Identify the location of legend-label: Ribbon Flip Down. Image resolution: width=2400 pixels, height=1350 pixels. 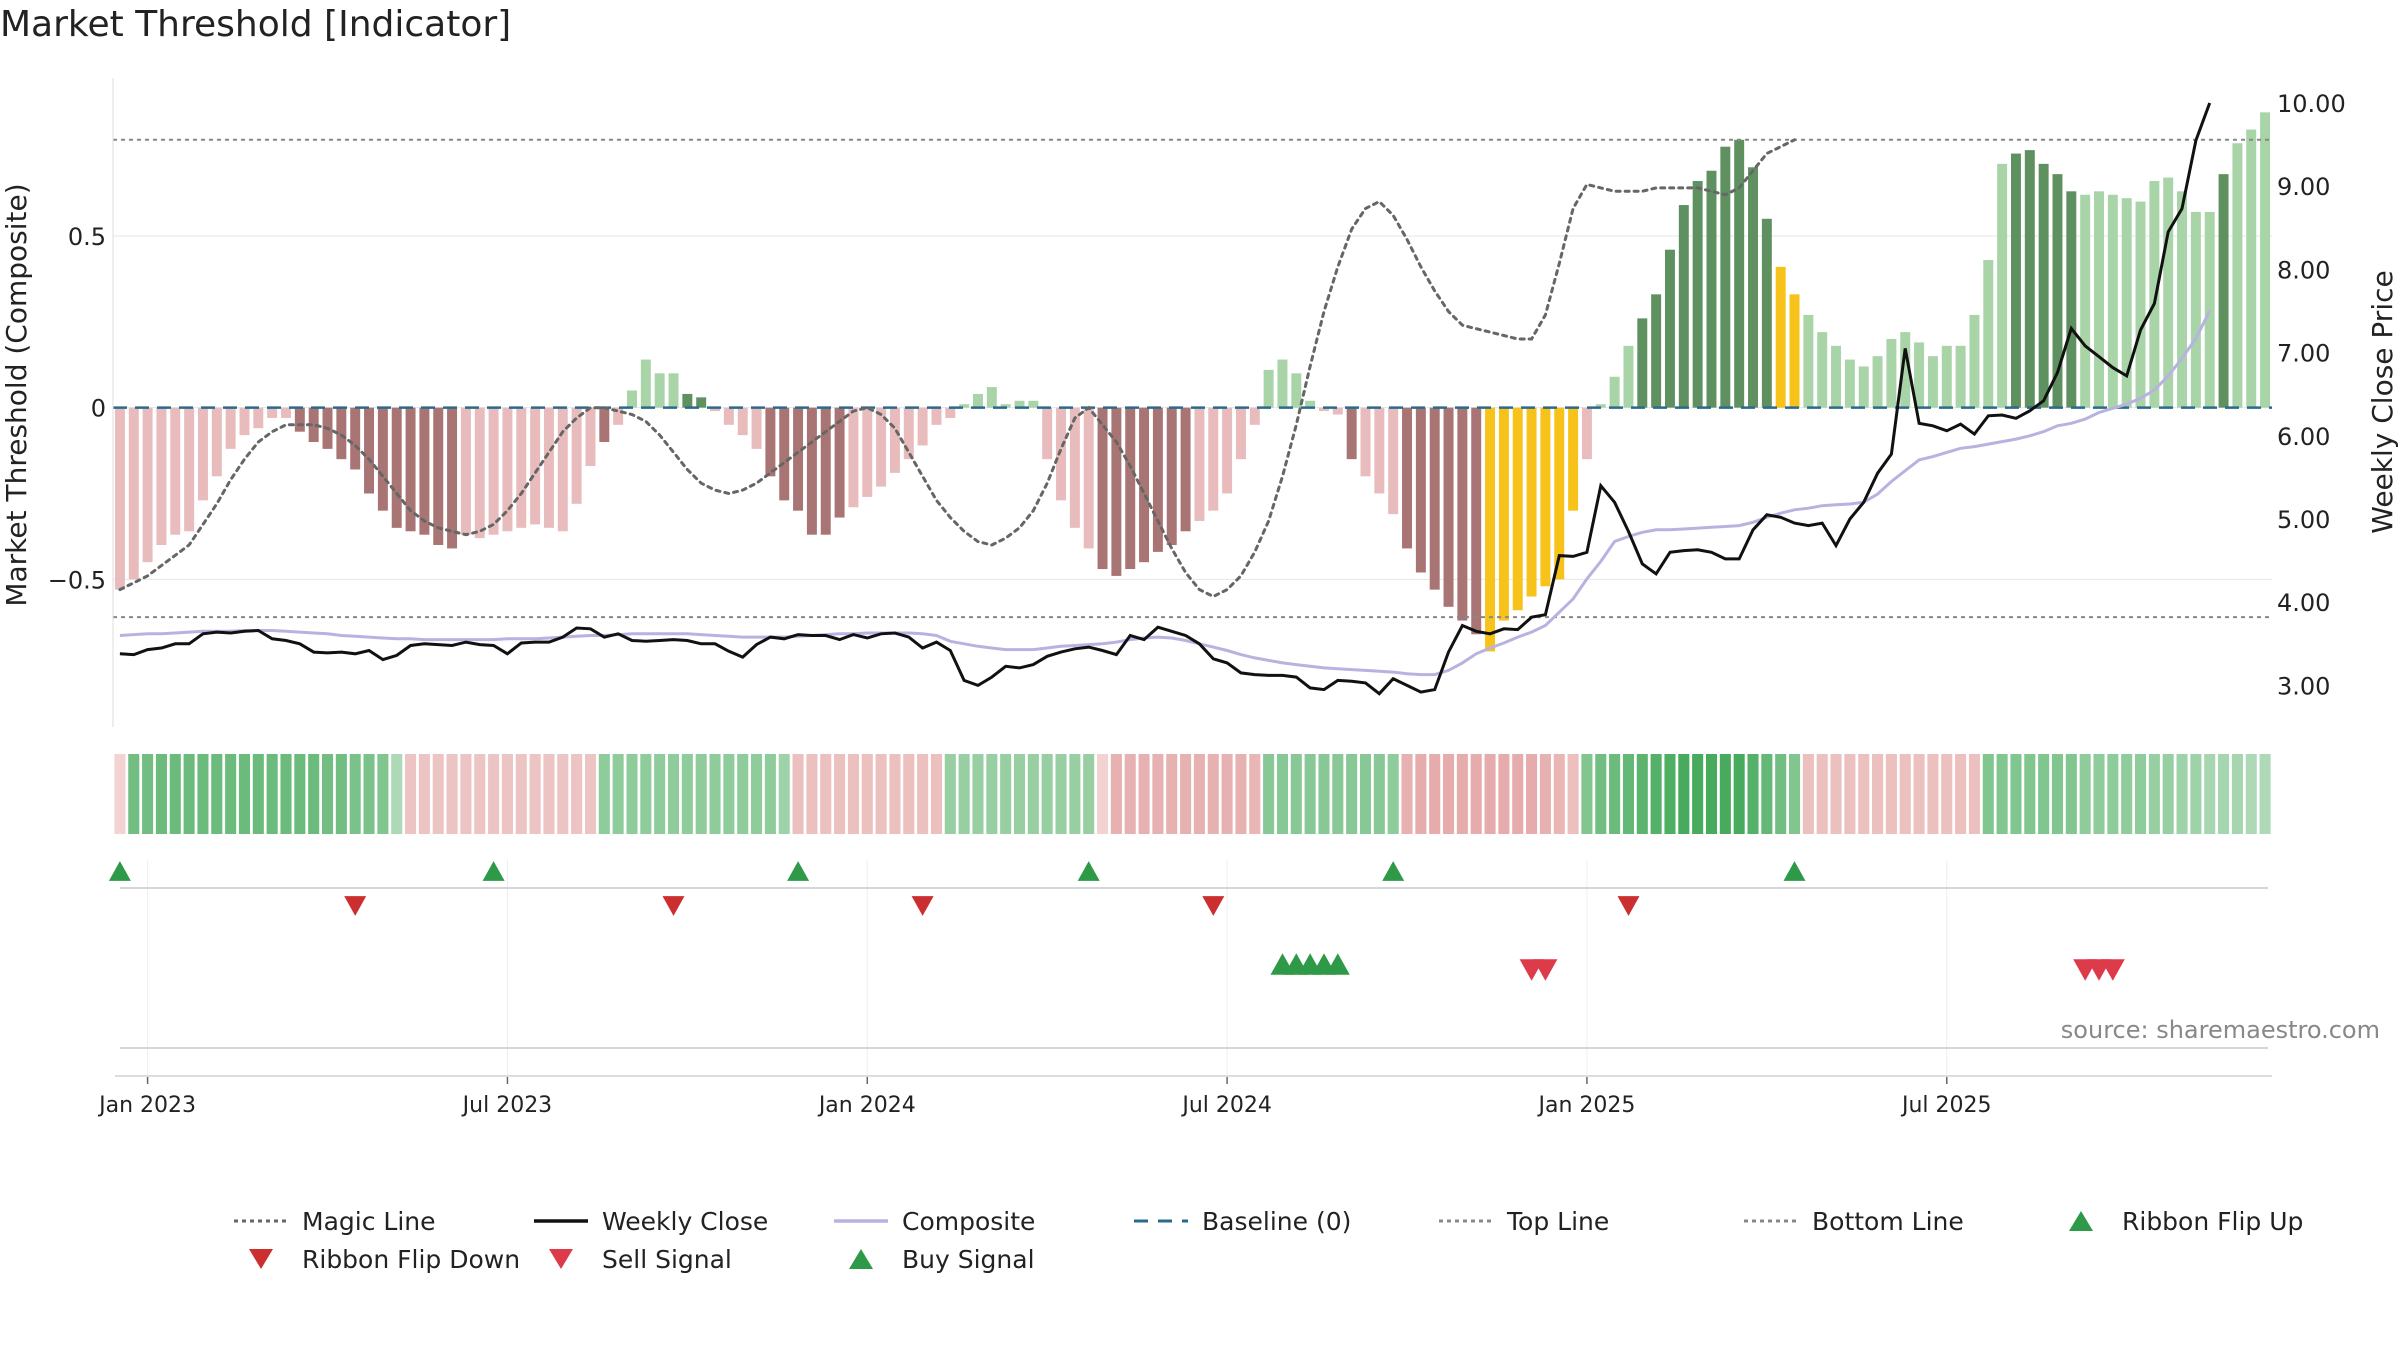
(411, 1259).